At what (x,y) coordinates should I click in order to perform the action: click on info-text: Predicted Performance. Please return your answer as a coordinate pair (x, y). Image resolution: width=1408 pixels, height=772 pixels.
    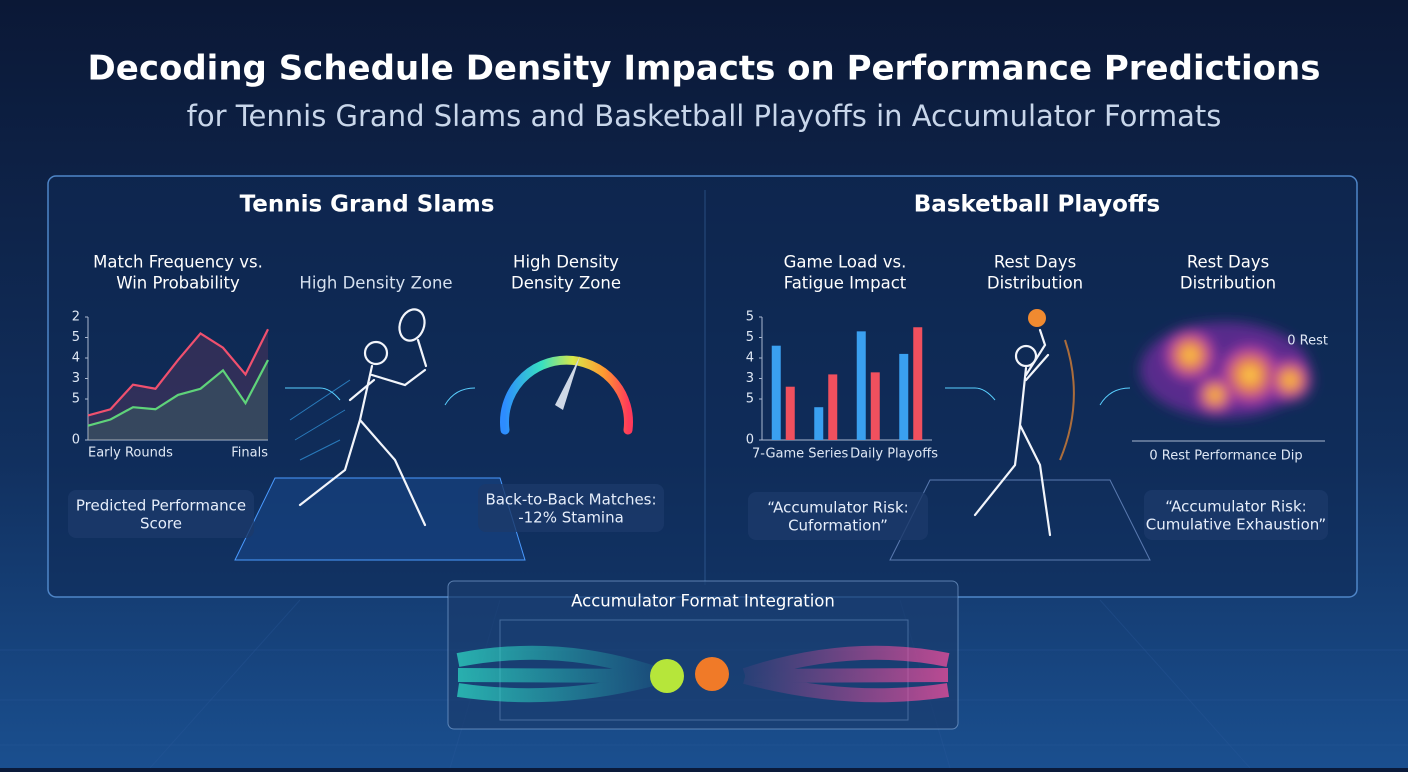
    Looking at the image, I should click on (161, 506).